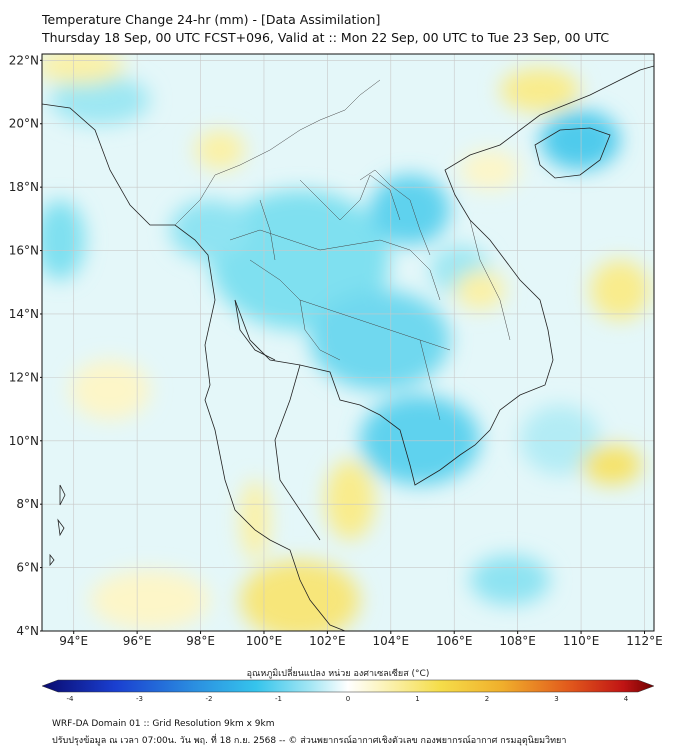 The image size is (676, 756). I want to click on colorbar-tick-label: 2, so click(487, 699).